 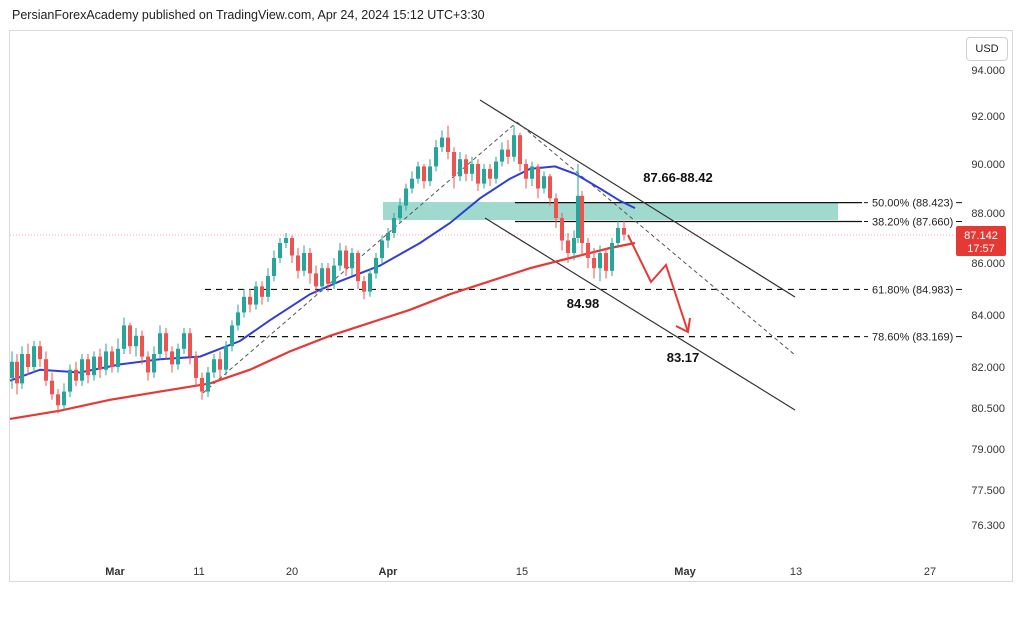 I want to click on y-tick-label: 82.000, so click(x=988, y=368).